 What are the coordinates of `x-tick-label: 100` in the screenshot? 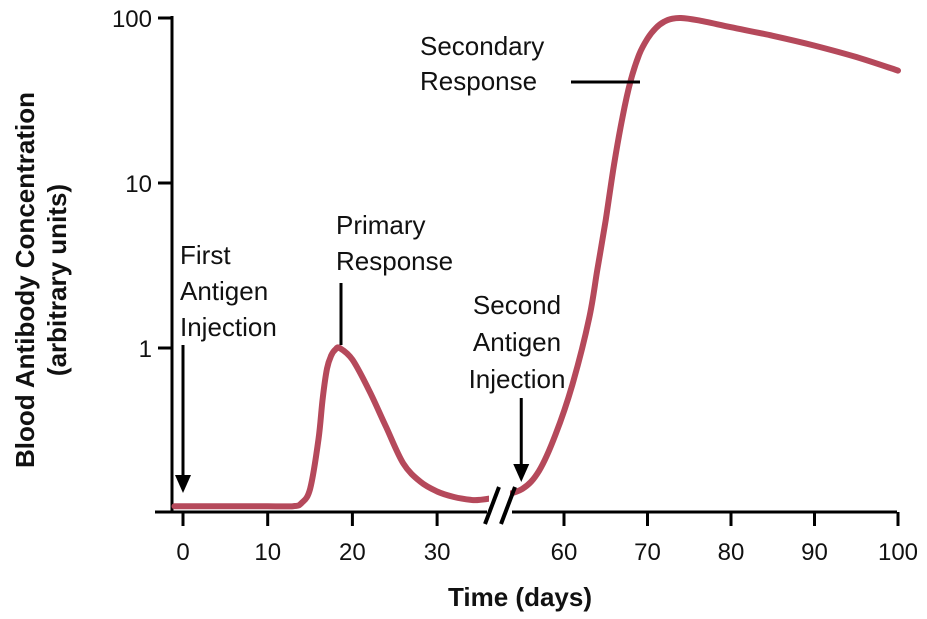 It's located at (898, 552).